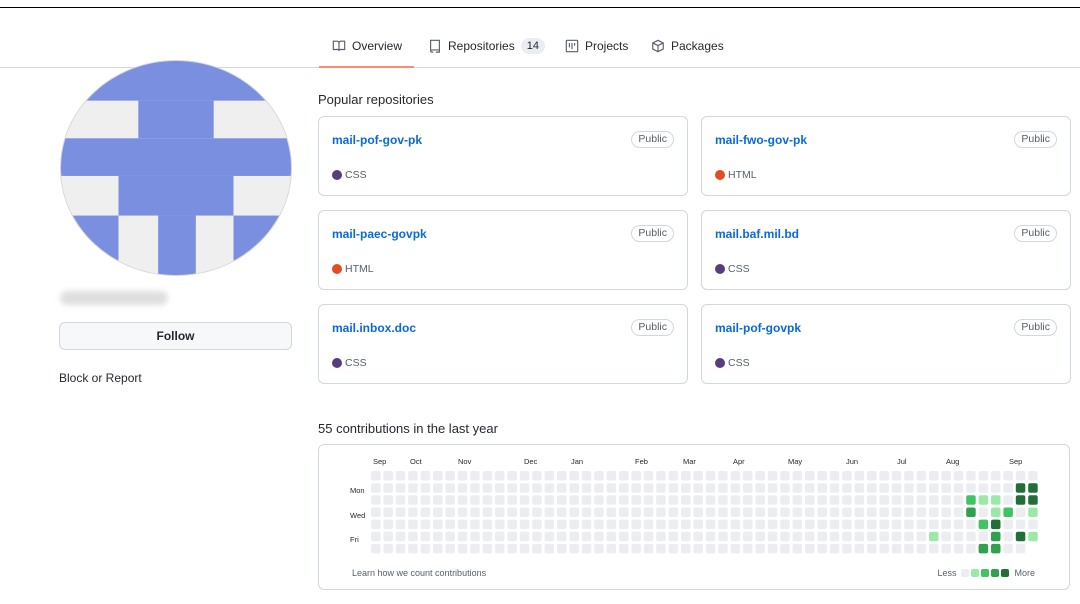  Describe the element at coordinates (377, 140) in the screenshot. I see `repo-name-link: mail-pof-gov-pk` at that location.